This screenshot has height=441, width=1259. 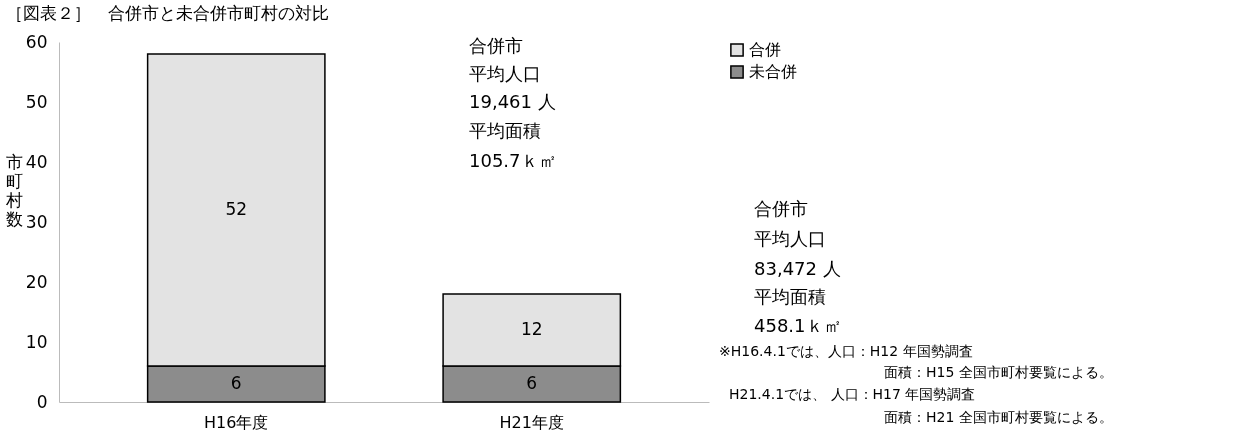 I want to click on y-tick-label: 30, so click(x=36, y=221).